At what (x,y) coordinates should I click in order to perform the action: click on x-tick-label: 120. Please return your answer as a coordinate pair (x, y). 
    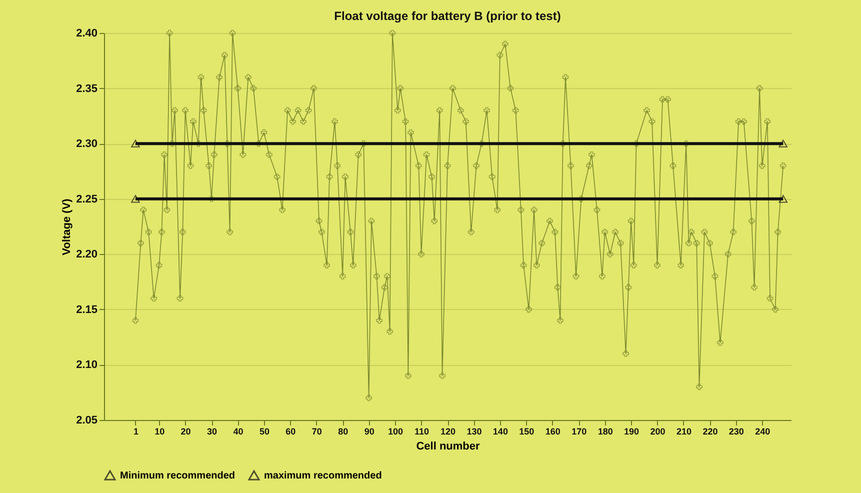
    Looking at the image, I should click on (448, 431).